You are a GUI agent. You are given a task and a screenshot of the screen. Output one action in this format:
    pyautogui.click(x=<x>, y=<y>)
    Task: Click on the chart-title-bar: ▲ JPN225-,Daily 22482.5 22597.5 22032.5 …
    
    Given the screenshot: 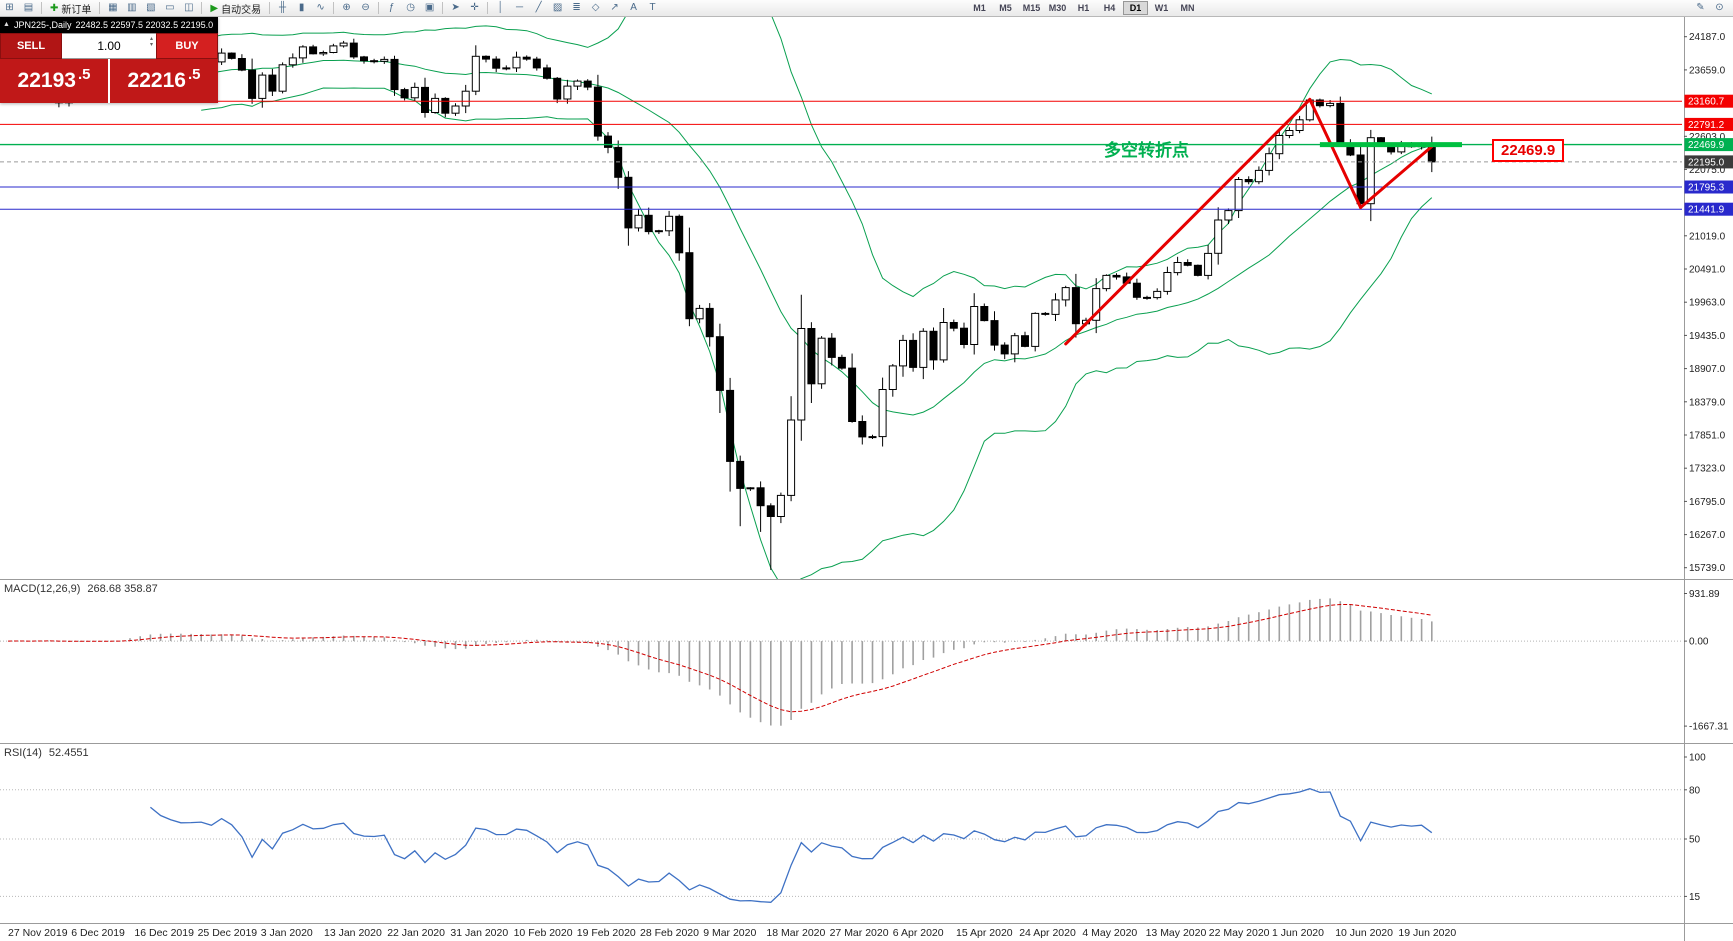 What is the action you would take?
    pyautogui.click(x=109, y=25)
    